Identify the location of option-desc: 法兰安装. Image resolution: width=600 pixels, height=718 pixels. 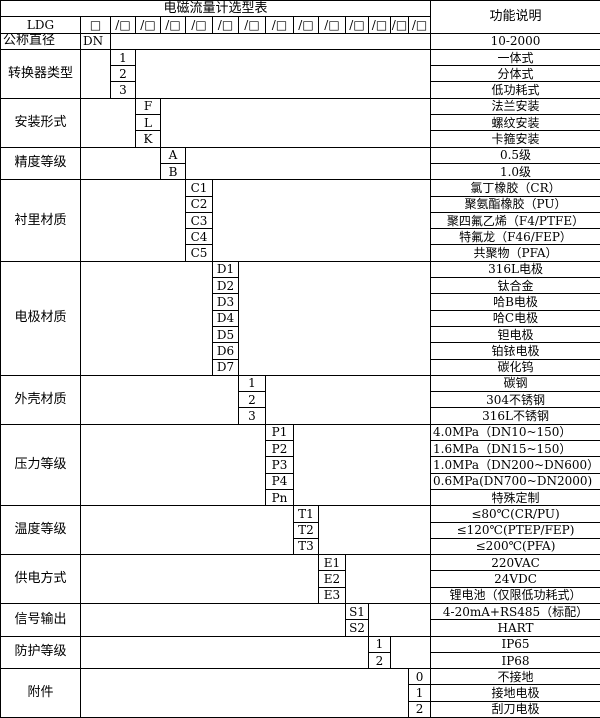
(515, 106).